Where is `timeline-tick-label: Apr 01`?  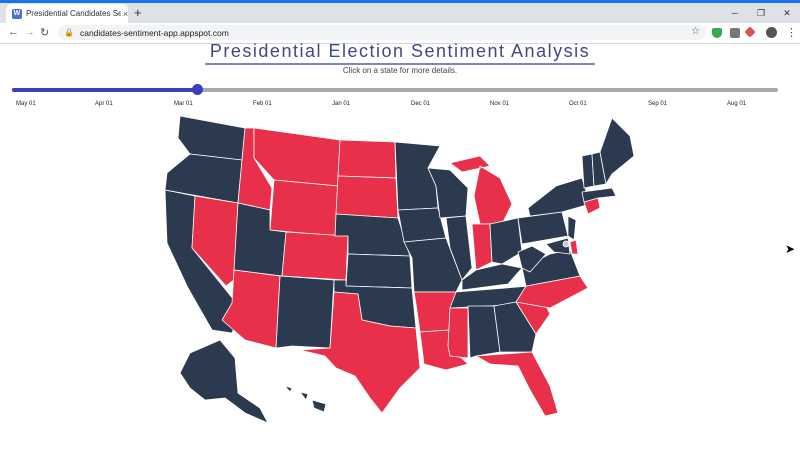 timeline-tick-label: Apr 01 is located at coordinates (104, 104).